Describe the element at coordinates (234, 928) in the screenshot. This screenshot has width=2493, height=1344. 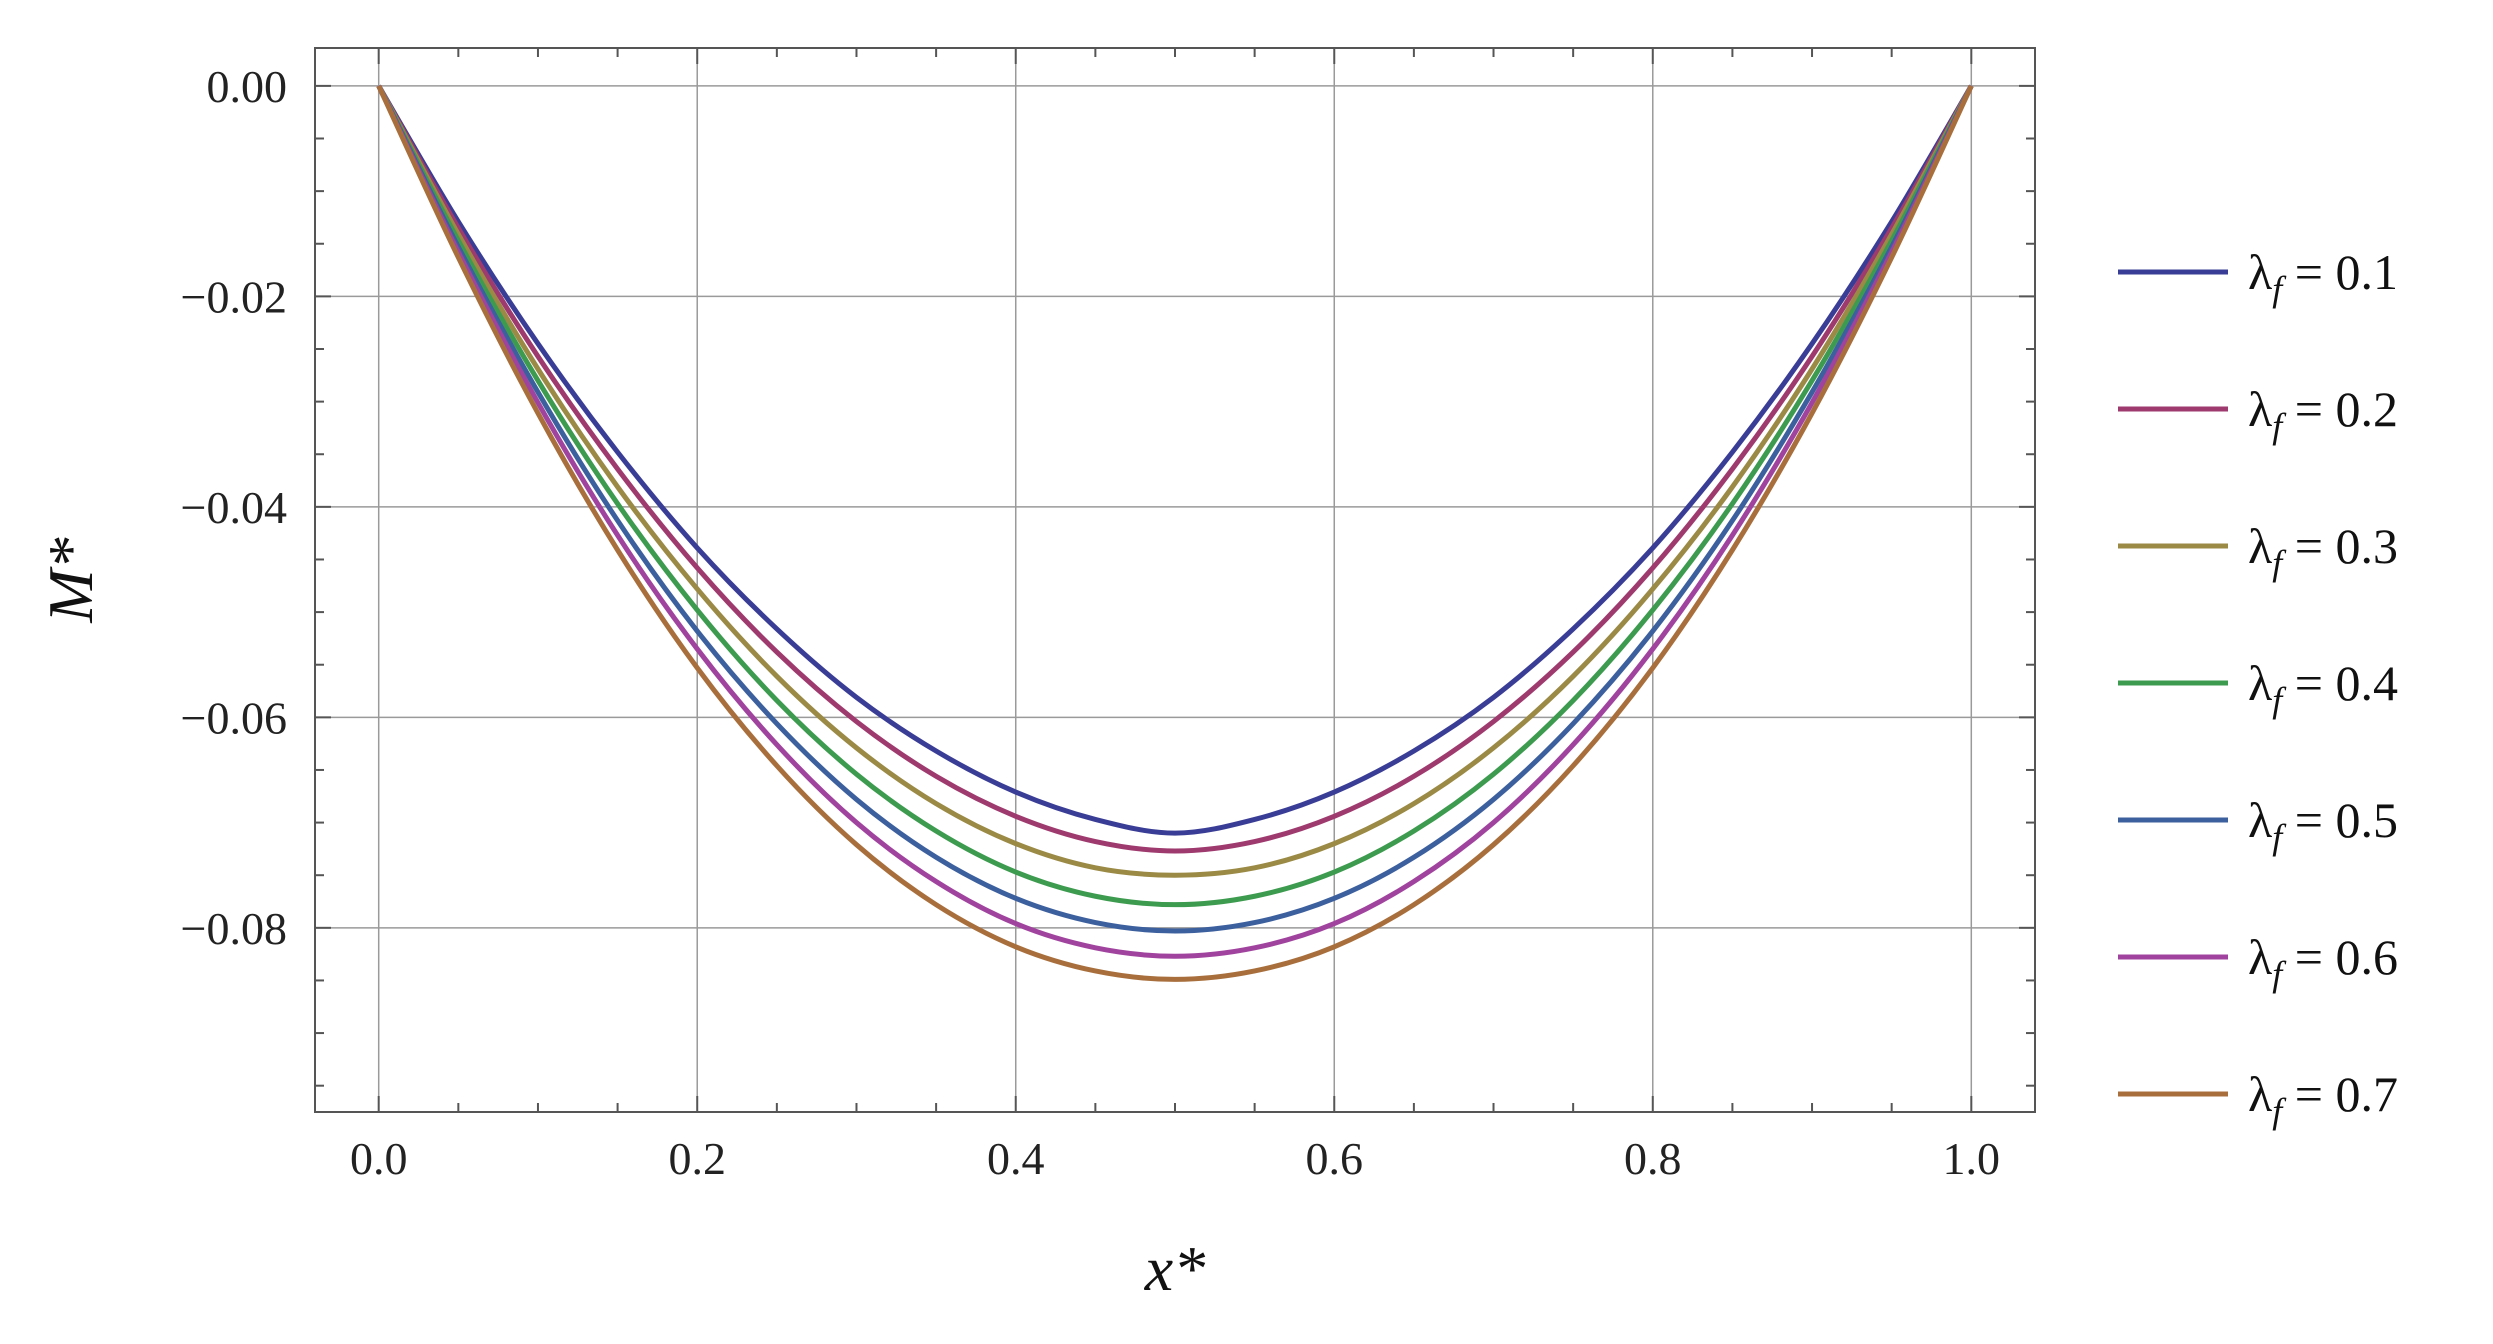
I see `y-tick-label: −0.08` at that location.